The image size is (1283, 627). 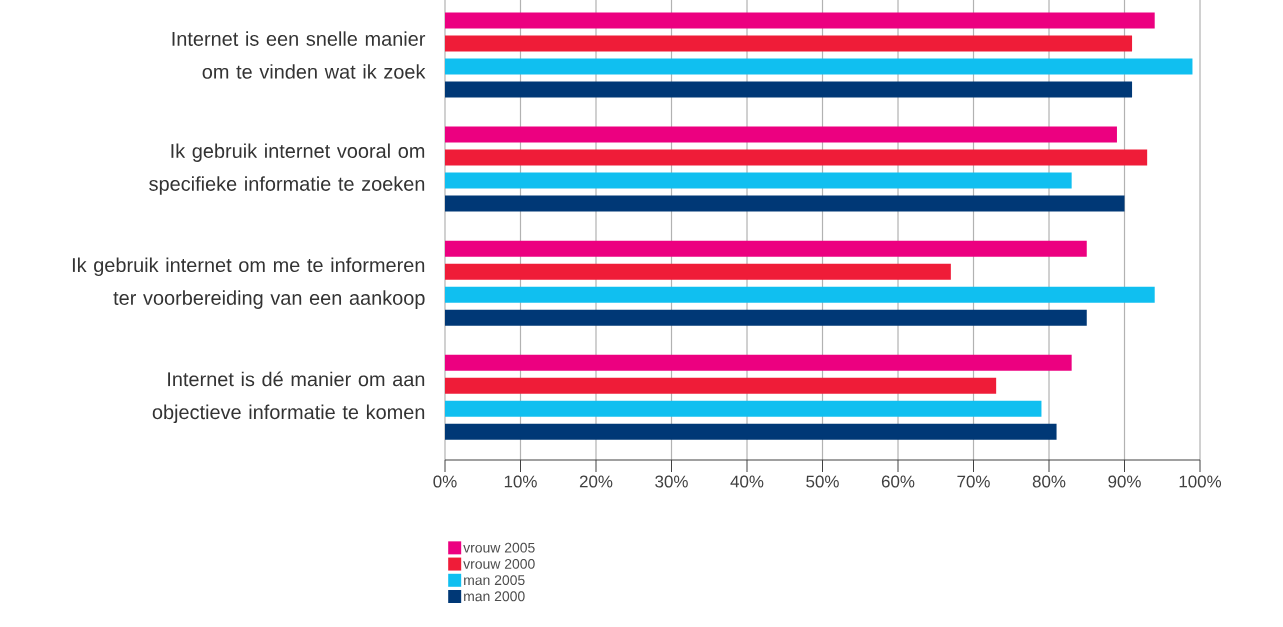 I want to click on legend-label: man 2005, so click(x=494, y=580).